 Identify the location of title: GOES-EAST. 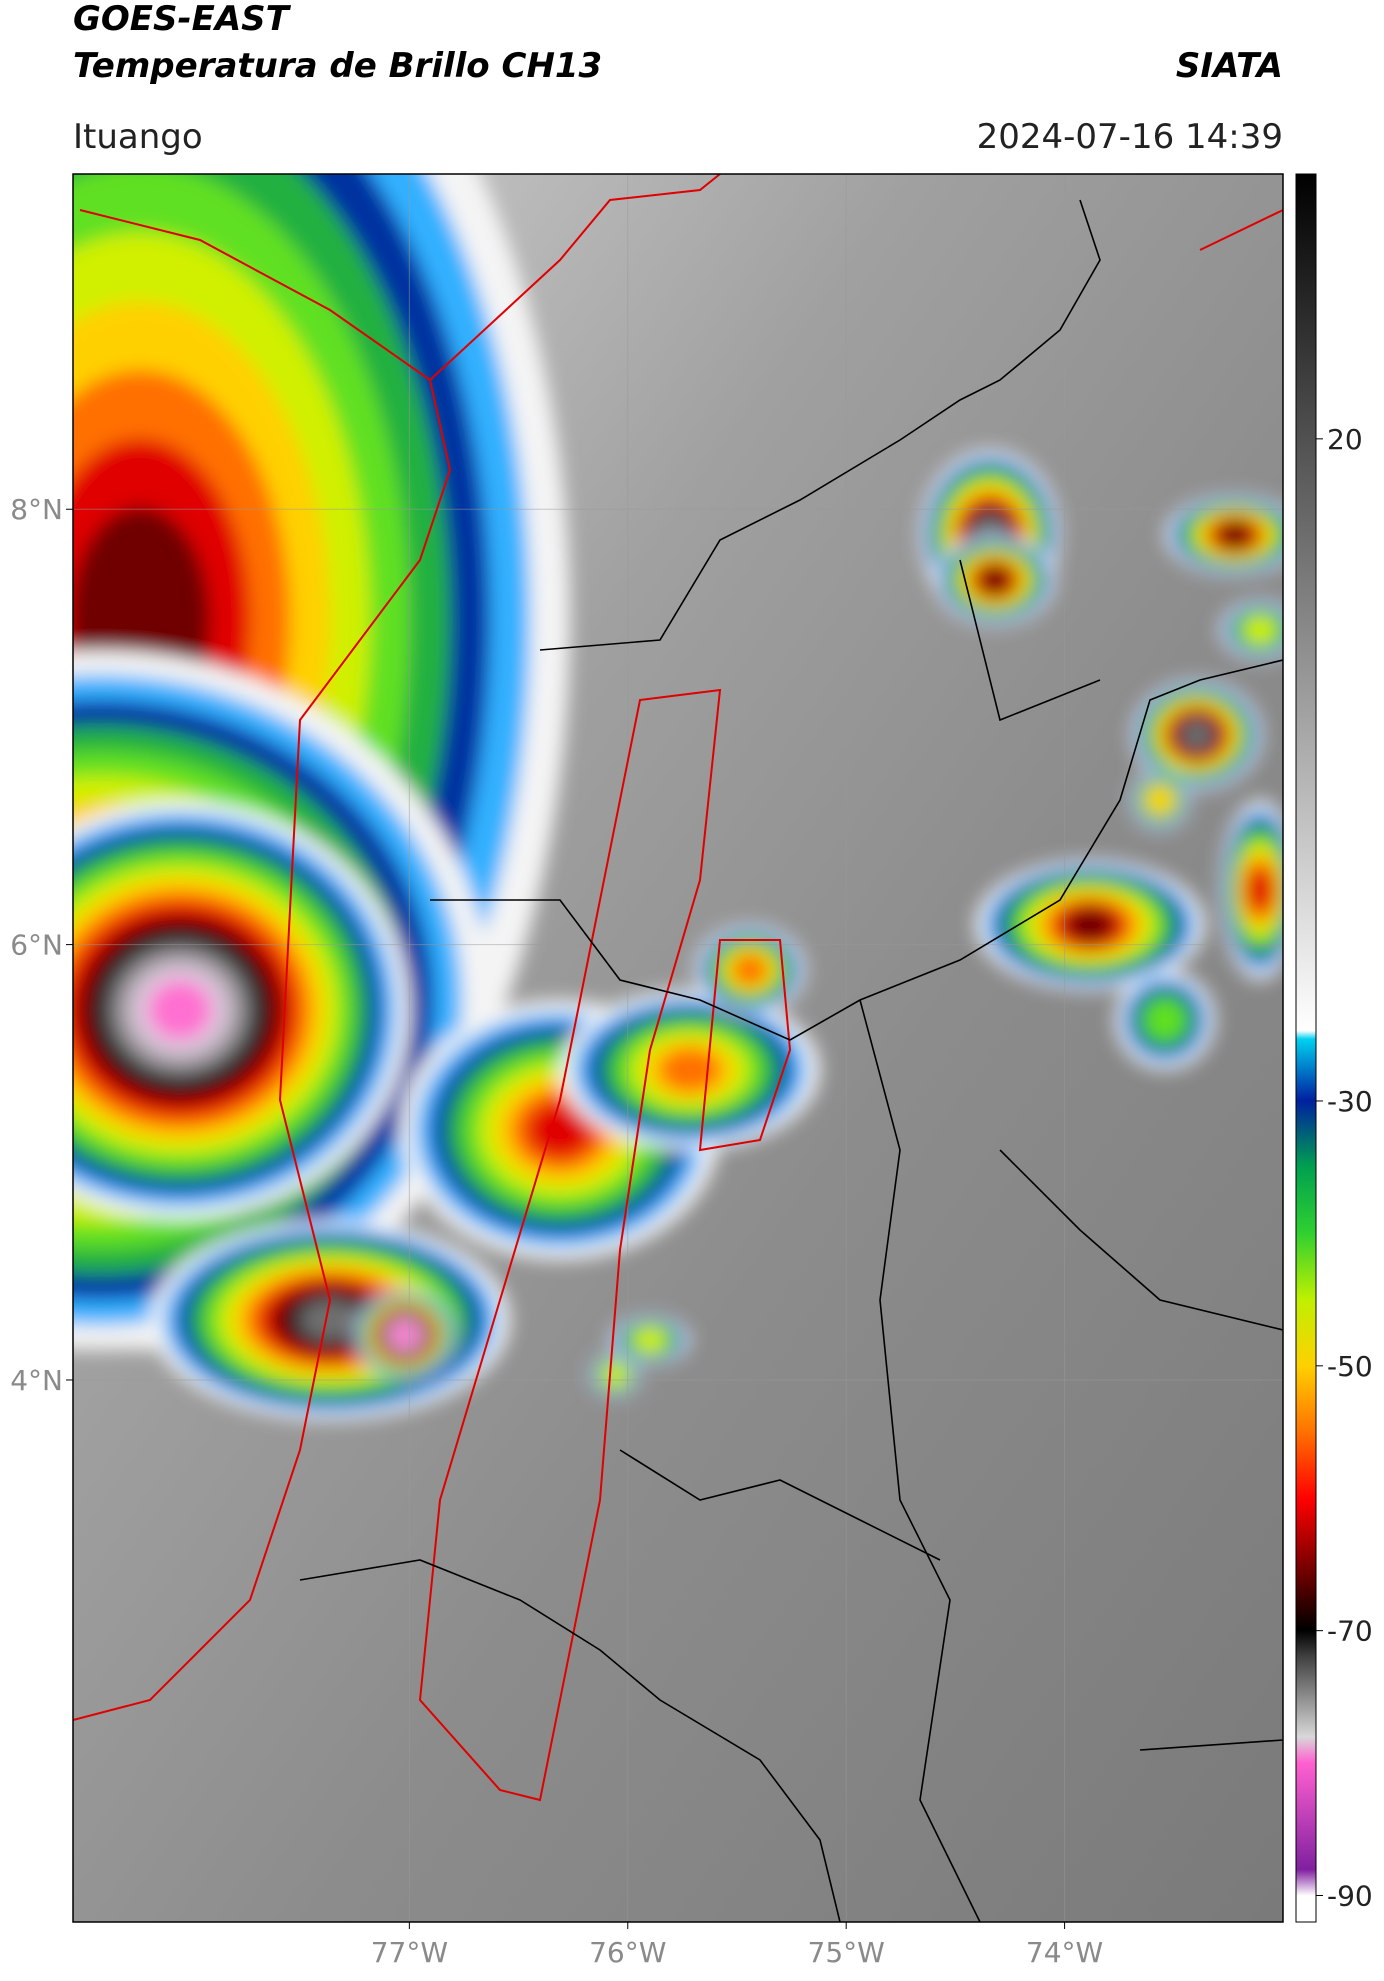
(182, 19).